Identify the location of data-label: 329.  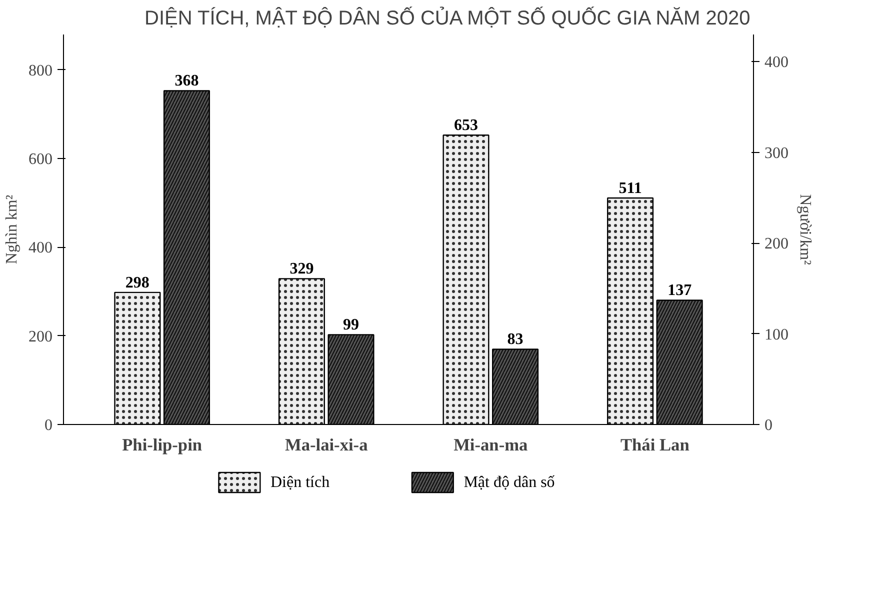
(302, 269).